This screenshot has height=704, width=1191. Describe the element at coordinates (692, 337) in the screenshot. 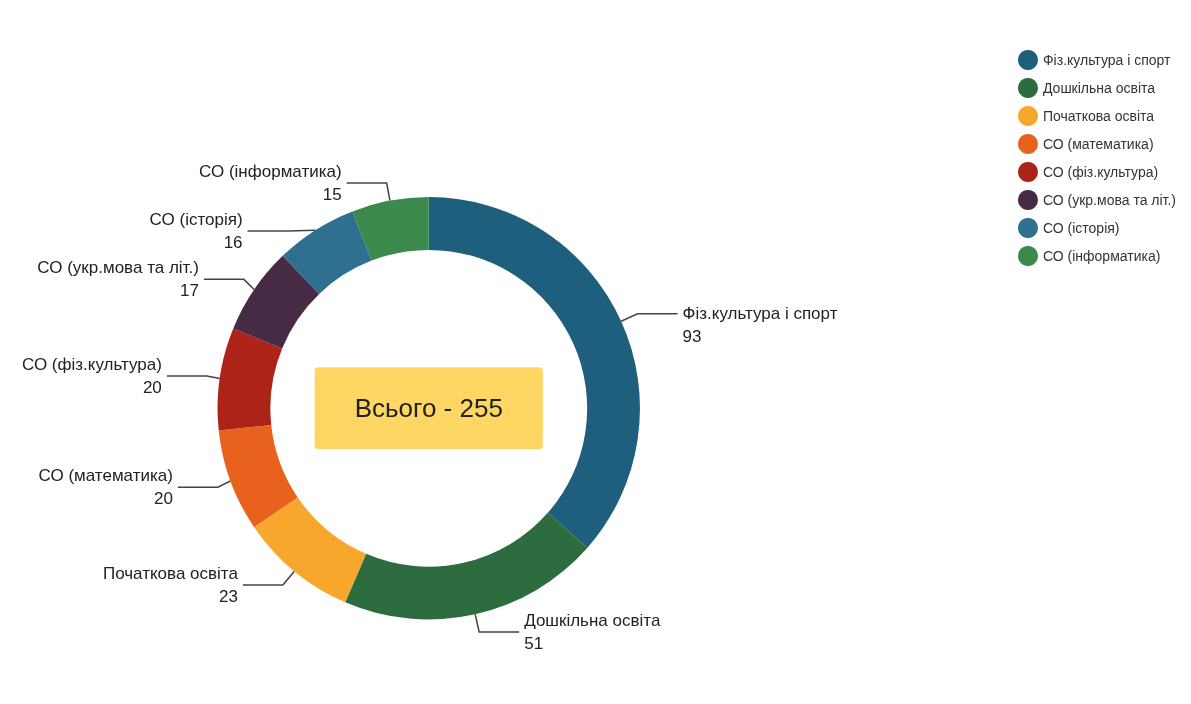

I see `data-label: 93` at that location.